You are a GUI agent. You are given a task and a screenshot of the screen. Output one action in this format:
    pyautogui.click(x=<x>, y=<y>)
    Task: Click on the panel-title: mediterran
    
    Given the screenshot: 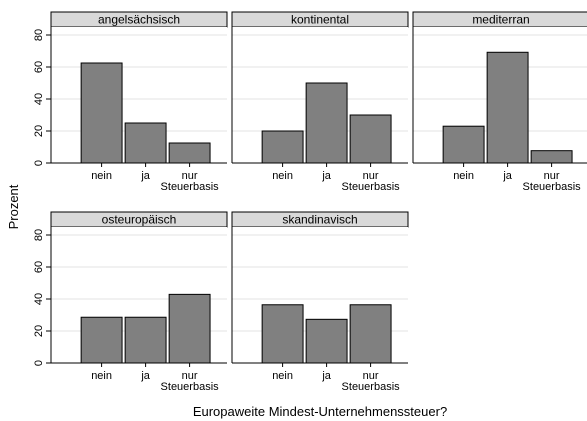 What is the action you would take?
    pyautogui.click(x=500, y=20)
    